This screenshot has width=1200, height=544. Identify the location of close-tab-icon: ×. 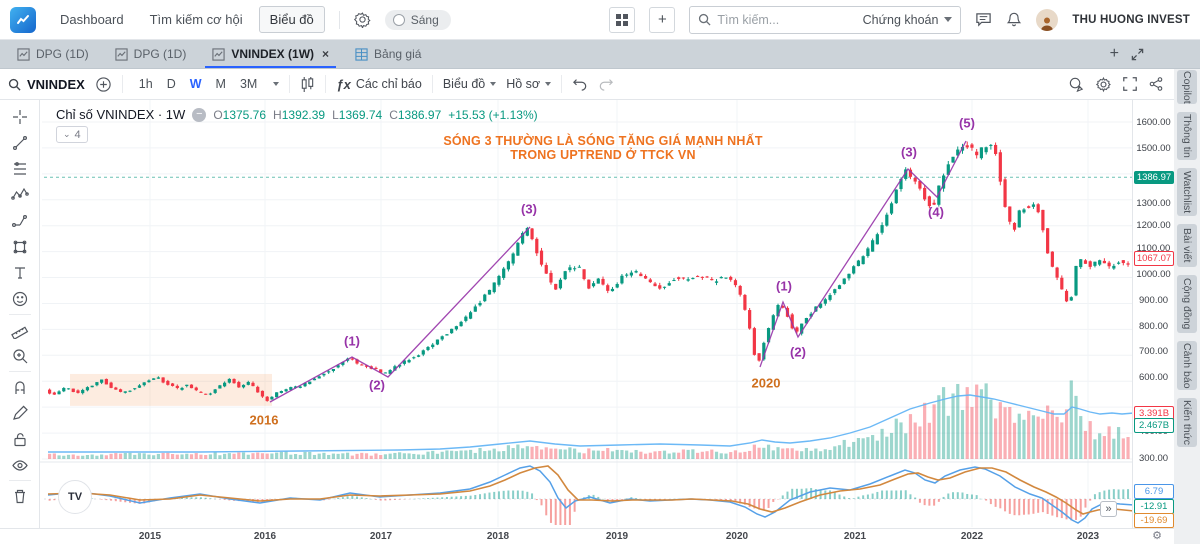
(326, 54).